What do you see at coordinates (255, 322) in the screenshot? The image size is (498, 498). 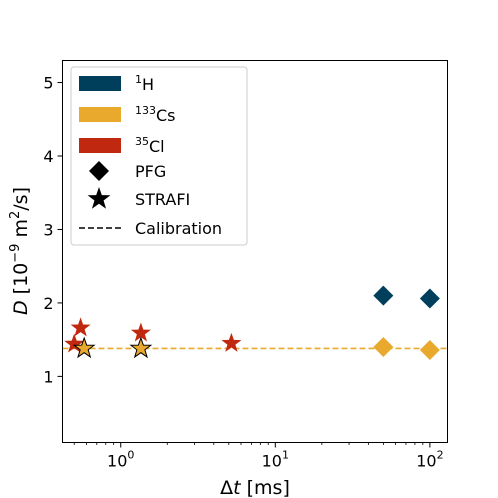 I see `plot-area` at bounding box center [255, 322].